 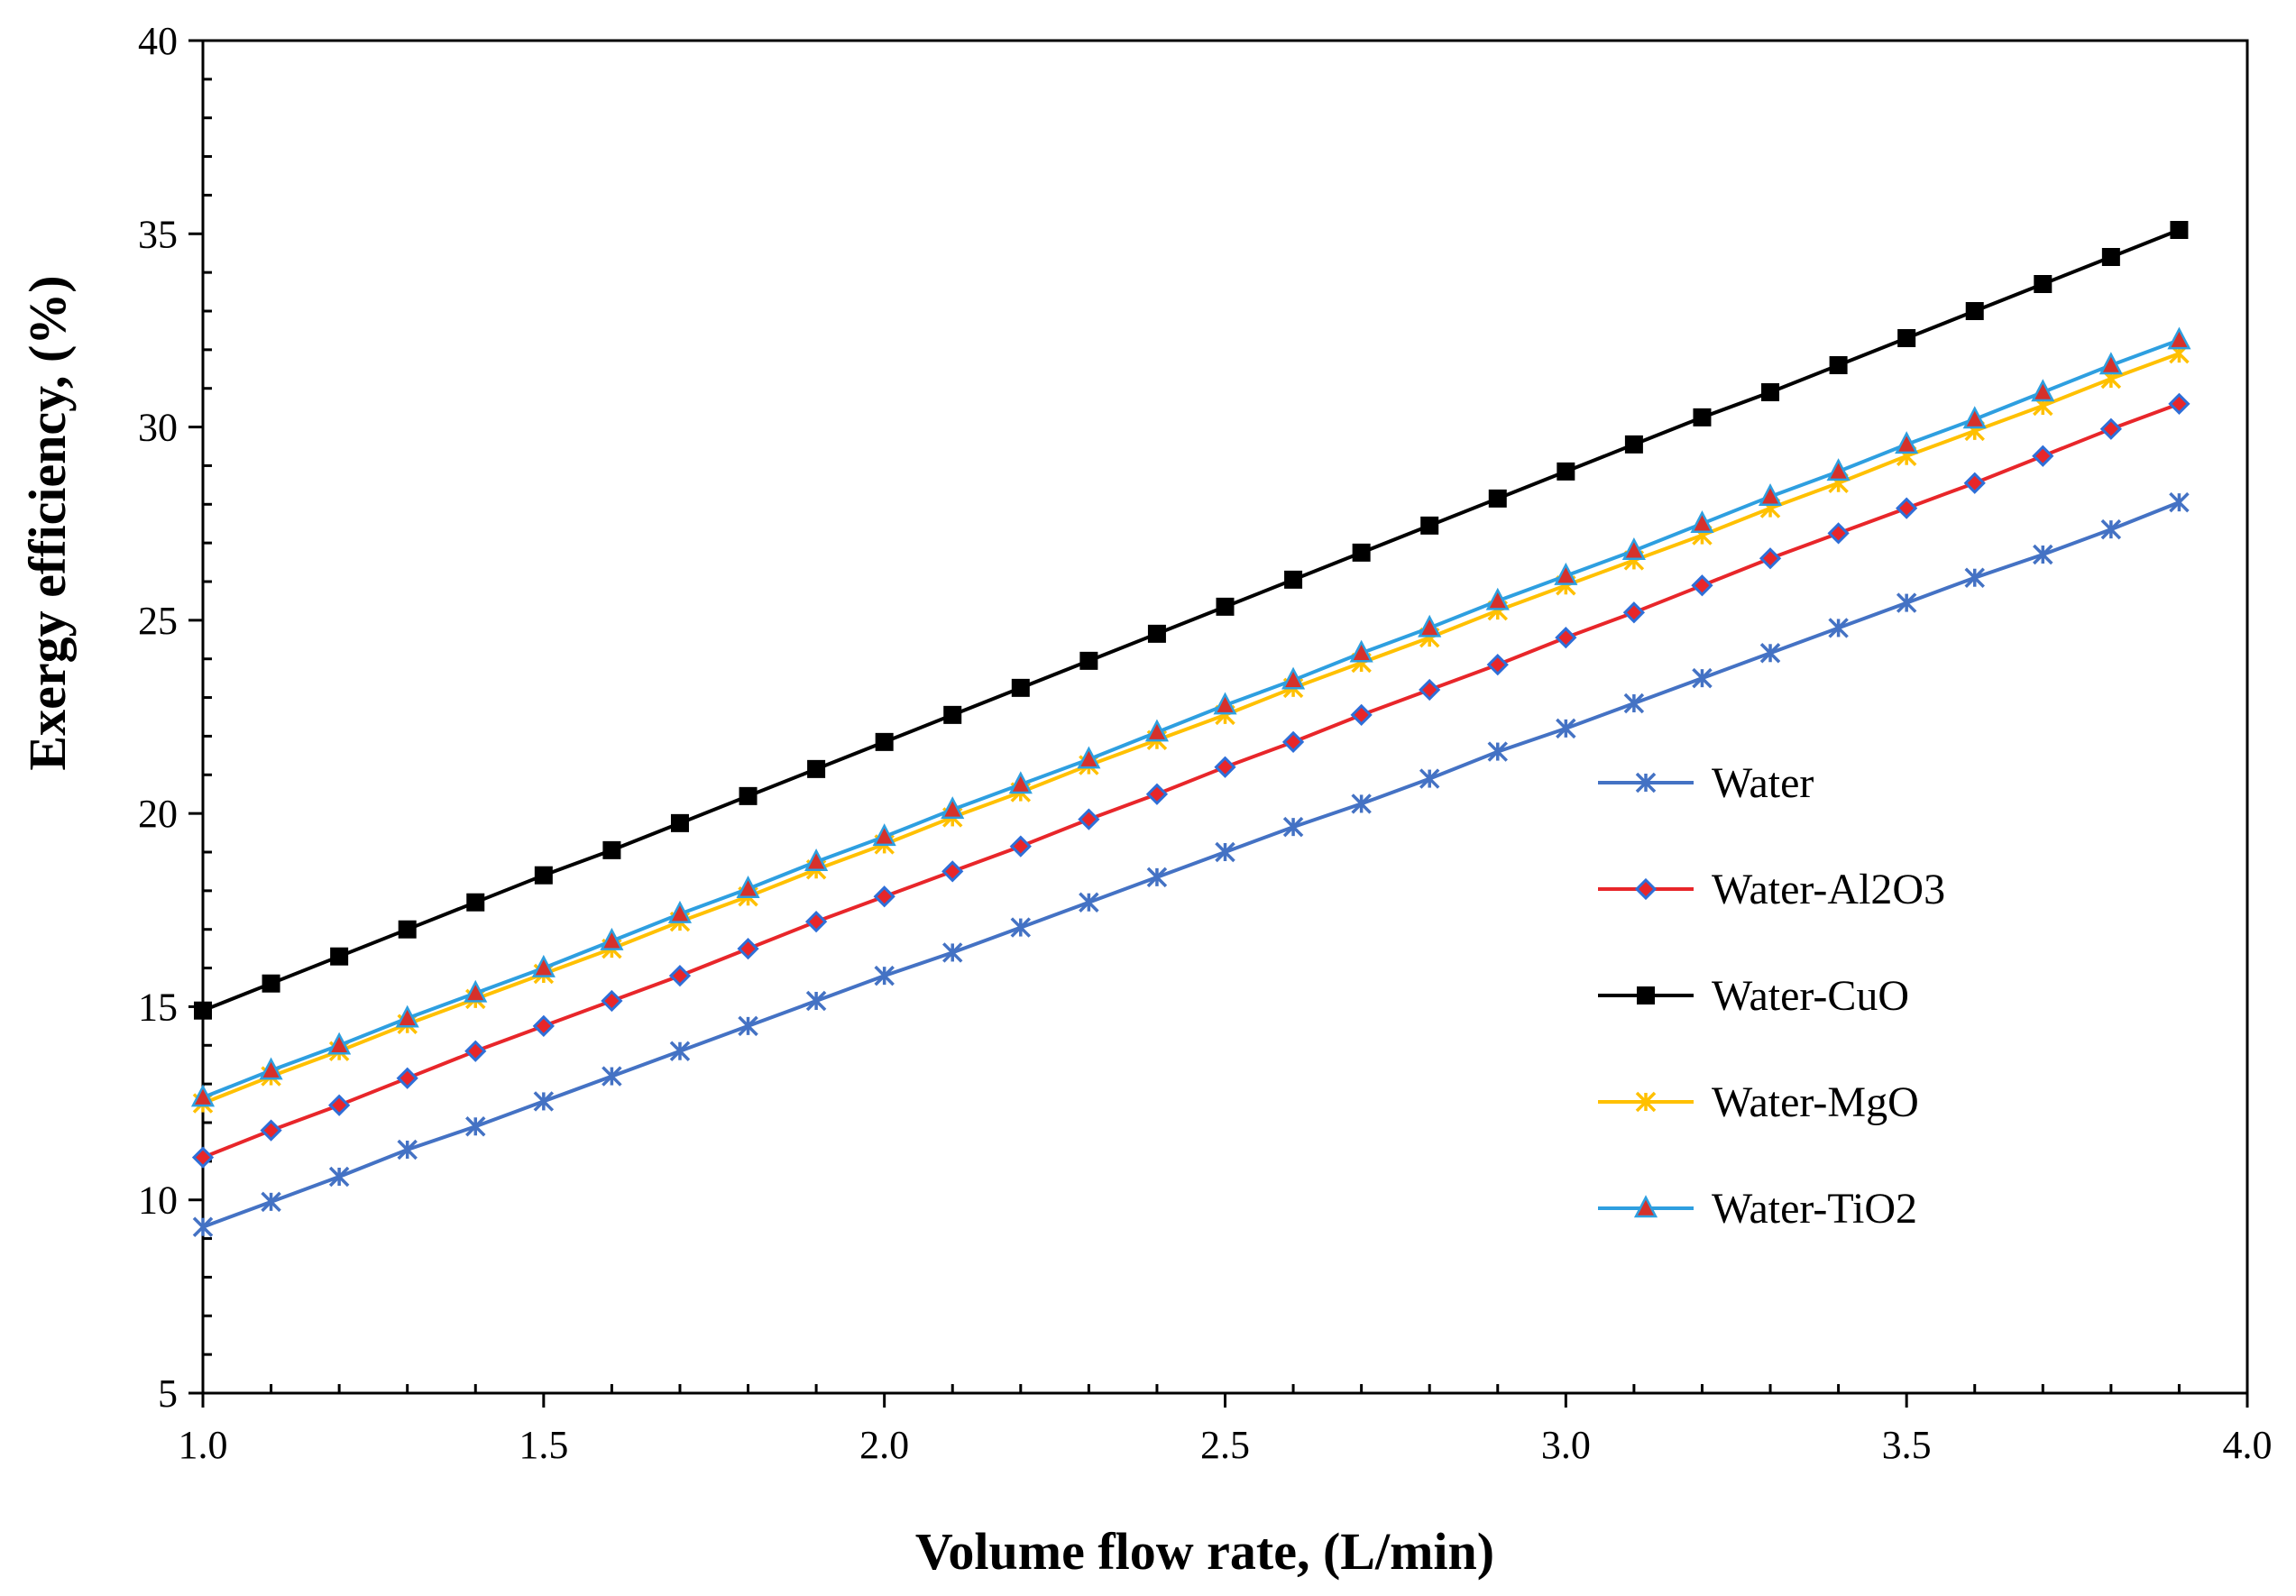 I want to click on y-axis-title: Exergy efficiency, (%), so click(x=47, y=522).